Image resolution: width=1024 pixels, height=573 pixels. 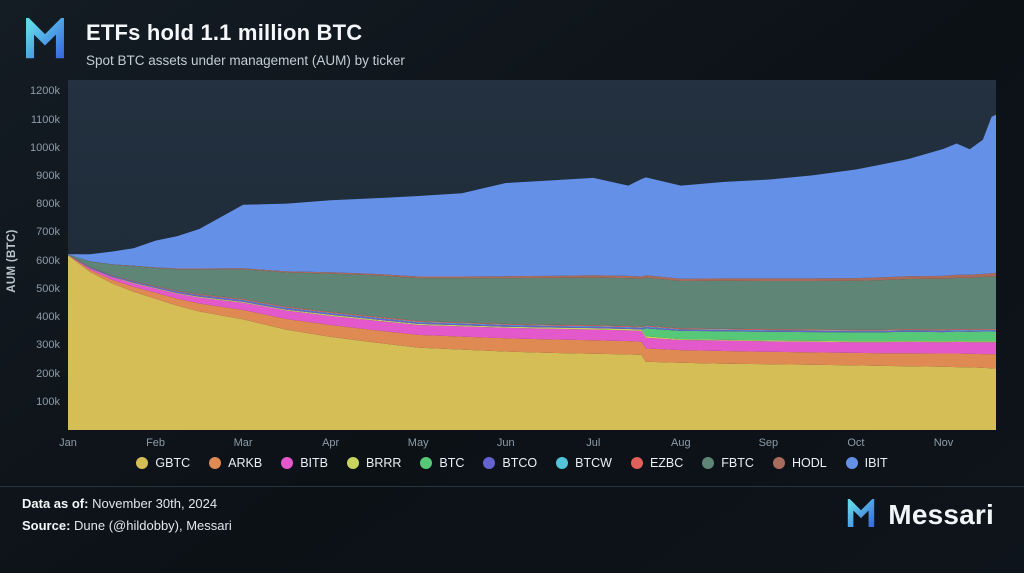 What do you see at coordinates (527, 441) in the screenshot?
I see `x-axis: Jan Feb Mar Apr May Jun Jul Aug Sep Oct Nov` at bounding box center [527, 441].